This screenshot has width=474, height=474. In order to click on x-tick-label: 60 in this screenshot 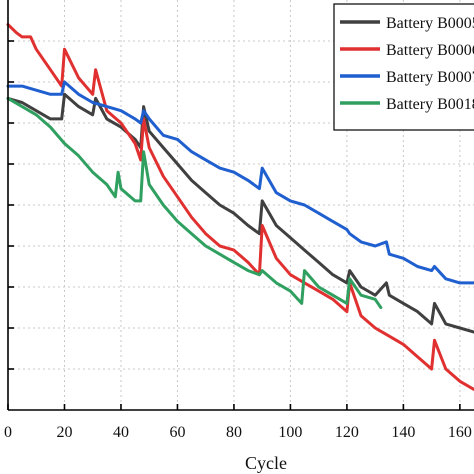, I will do `click(177, 432)`.